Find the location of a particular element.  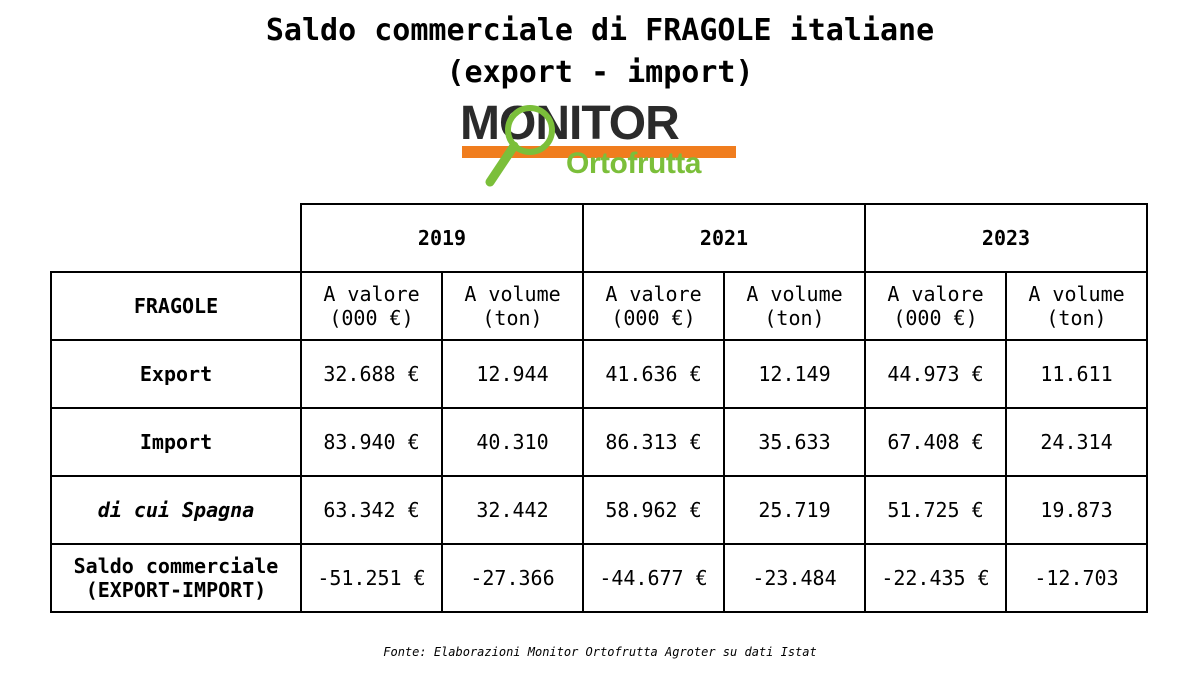

title-line-1: Saldo commerciale di FRAGOLE italiane is located at coordinates (600, 30).